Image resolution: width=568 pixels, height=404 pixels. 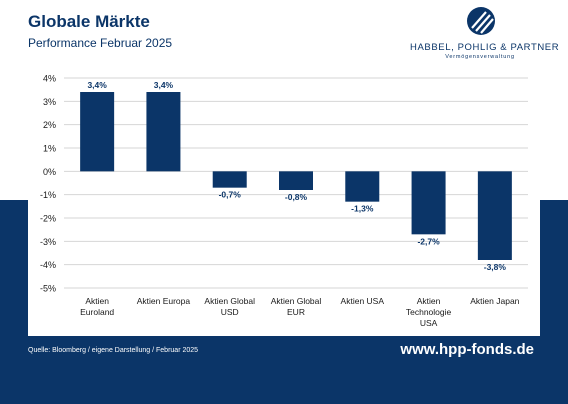 I want to click on data-label: -0,7%, so click(x=230, y=195).